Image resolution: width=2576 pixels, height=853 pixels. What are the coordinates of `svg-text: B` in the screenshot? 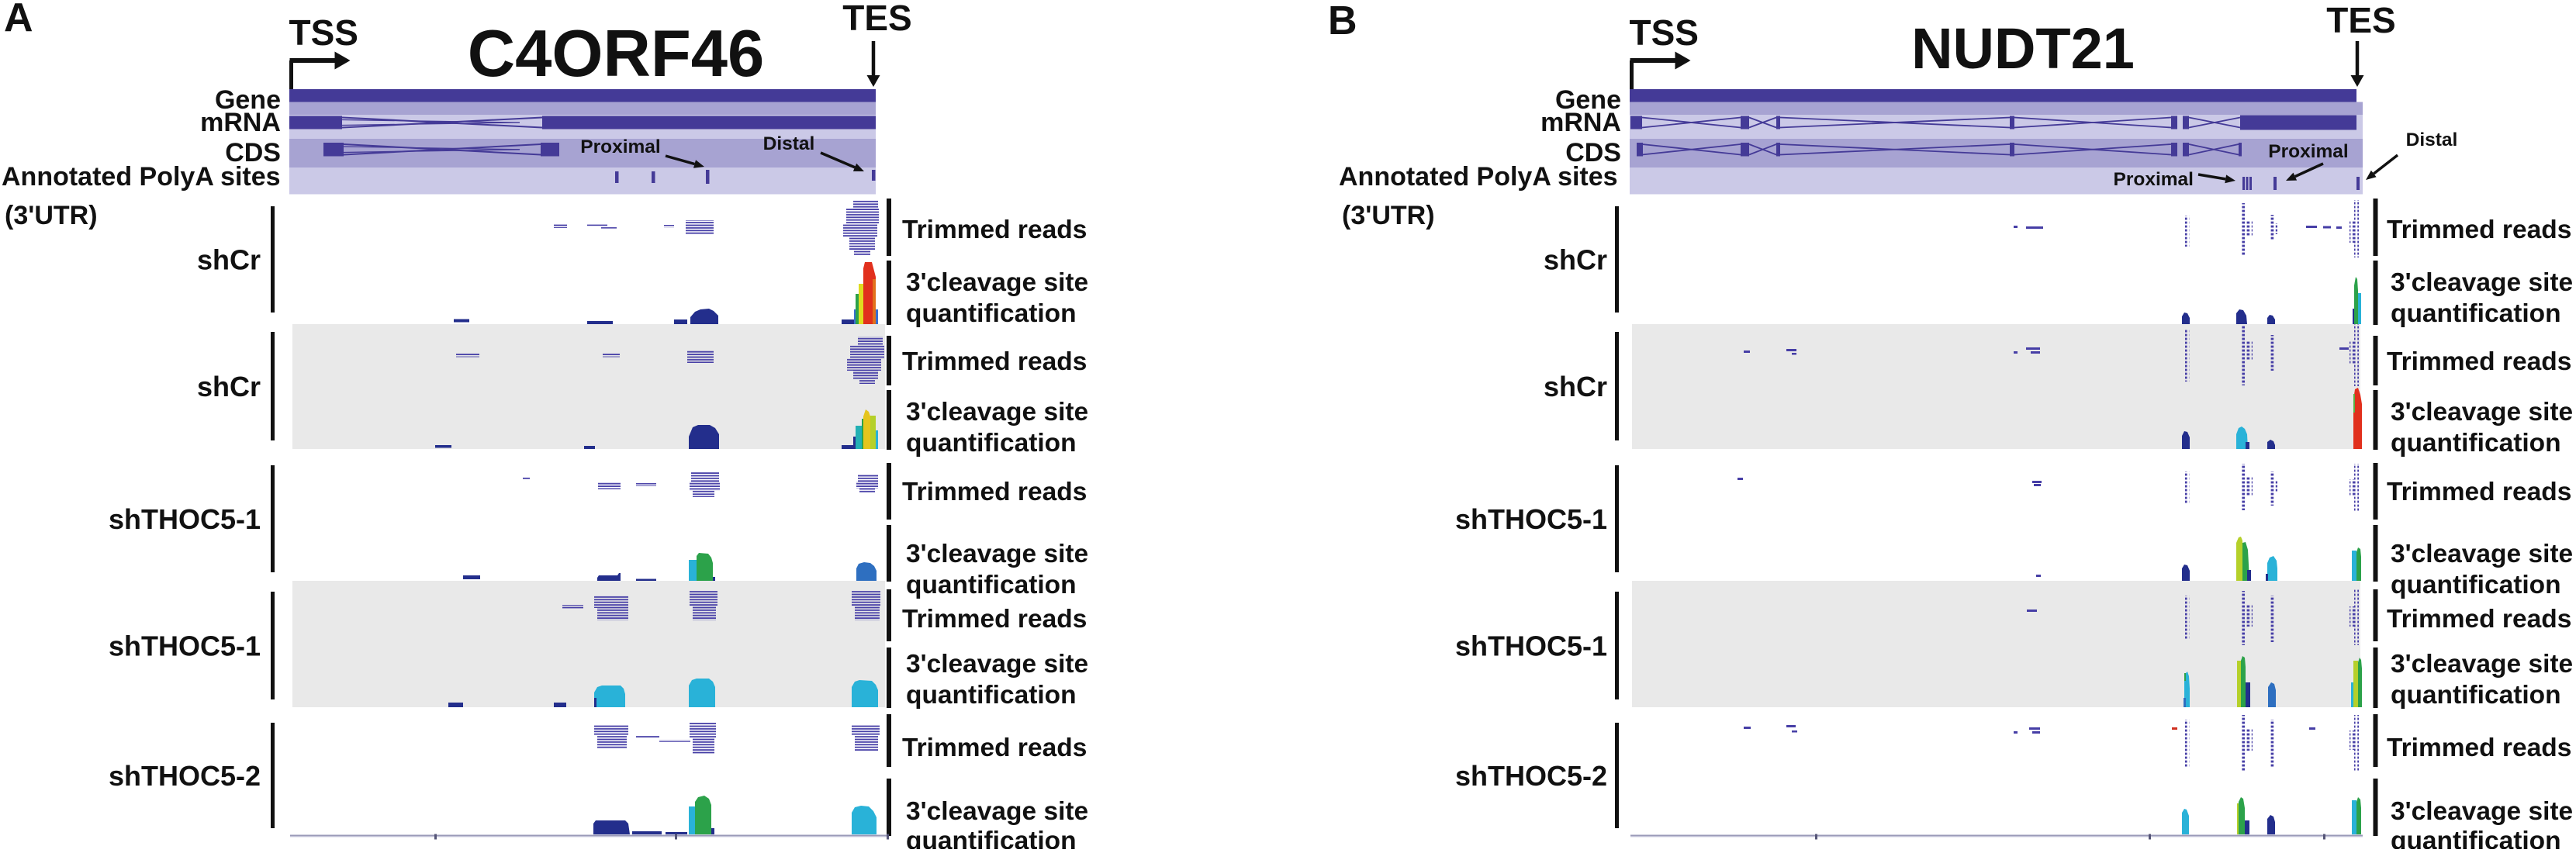 It's located at (1342, 22).